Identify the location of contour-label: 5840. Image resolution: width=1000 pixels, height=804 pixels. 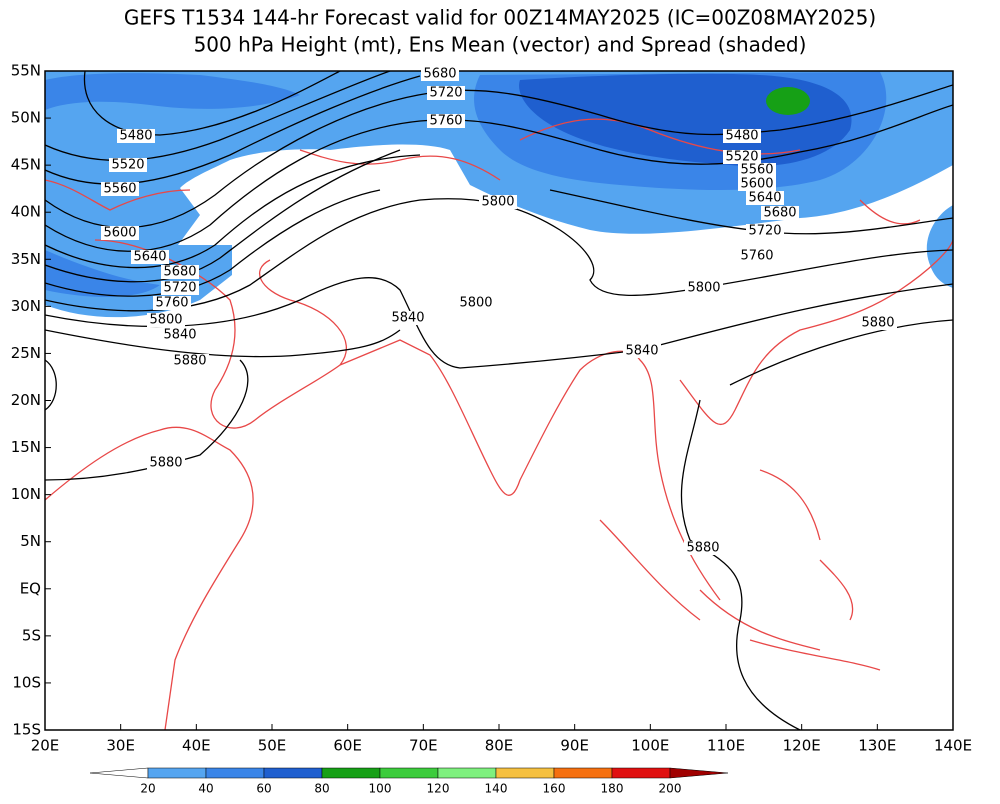
(641, 351).